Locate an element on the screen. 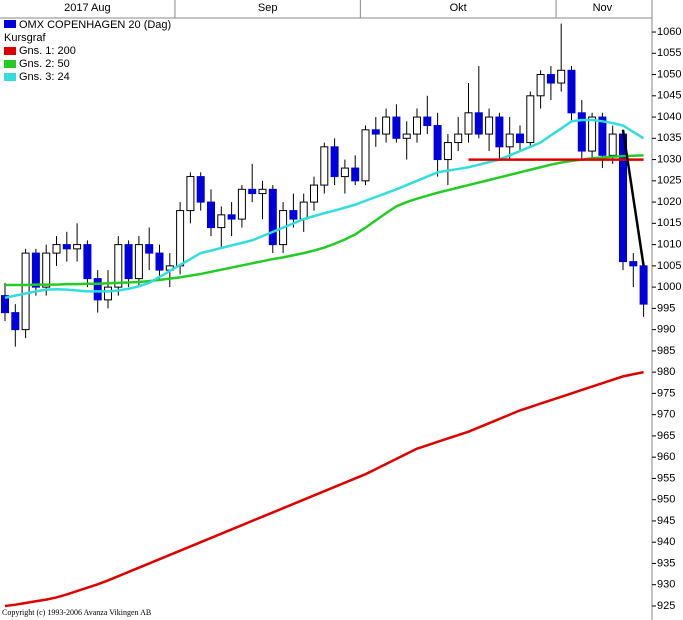  legend-label: Gns. 3: 24 is located at coordinates (44, 77).